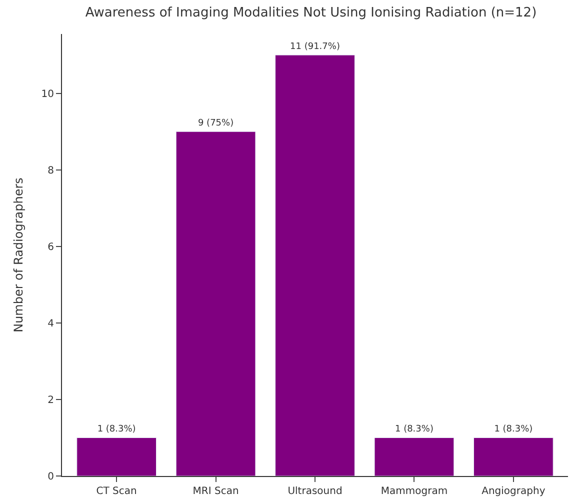 Image resolution: width=576 pixels, height=504 pixels. What do you see at coordinates (51, 170) in the screenshot?
I see `y-tick-label: 8` at bounding box center [51, 170].